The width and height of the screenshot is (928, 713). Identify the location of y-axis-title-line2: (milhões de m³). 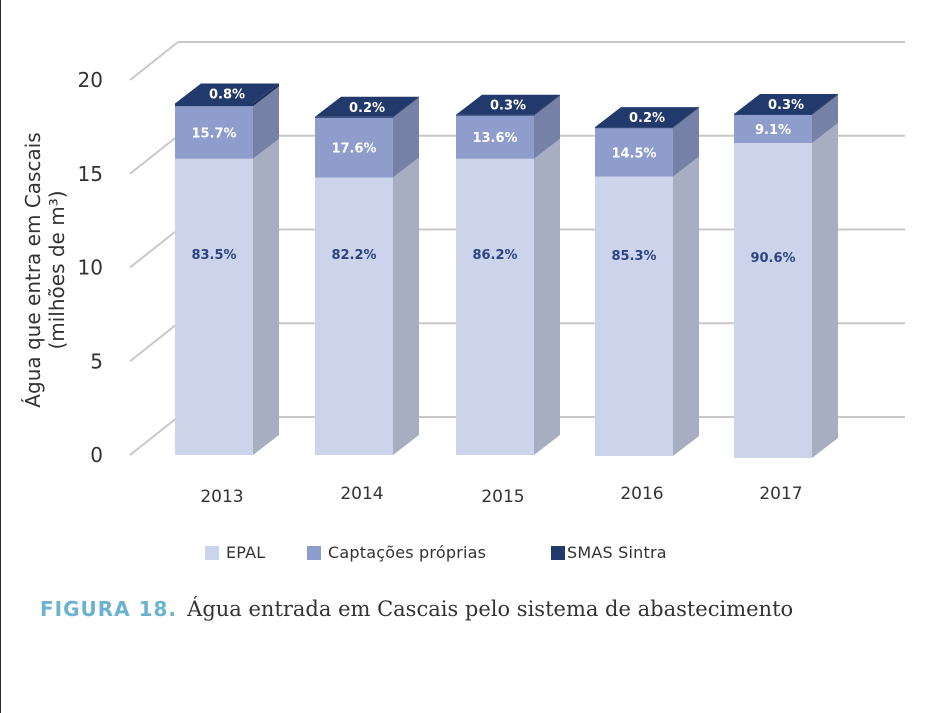
(57, 269).